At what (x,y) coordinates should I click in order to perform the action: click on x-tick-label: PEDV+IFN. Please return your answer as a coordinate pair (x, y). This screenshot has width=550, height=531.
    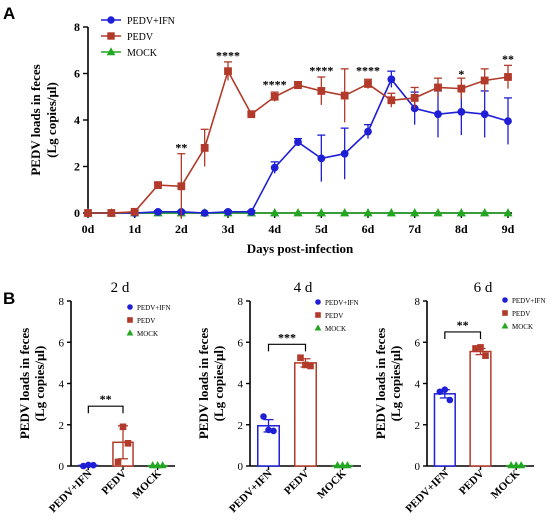
    Looking at the image, I should click on (71, 492).